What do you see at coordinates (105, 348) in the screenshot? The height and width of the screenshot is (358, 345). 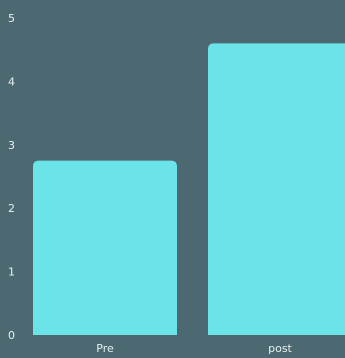 I see `x-tick-label-pre: Pre` at bounding box center [105, 348].